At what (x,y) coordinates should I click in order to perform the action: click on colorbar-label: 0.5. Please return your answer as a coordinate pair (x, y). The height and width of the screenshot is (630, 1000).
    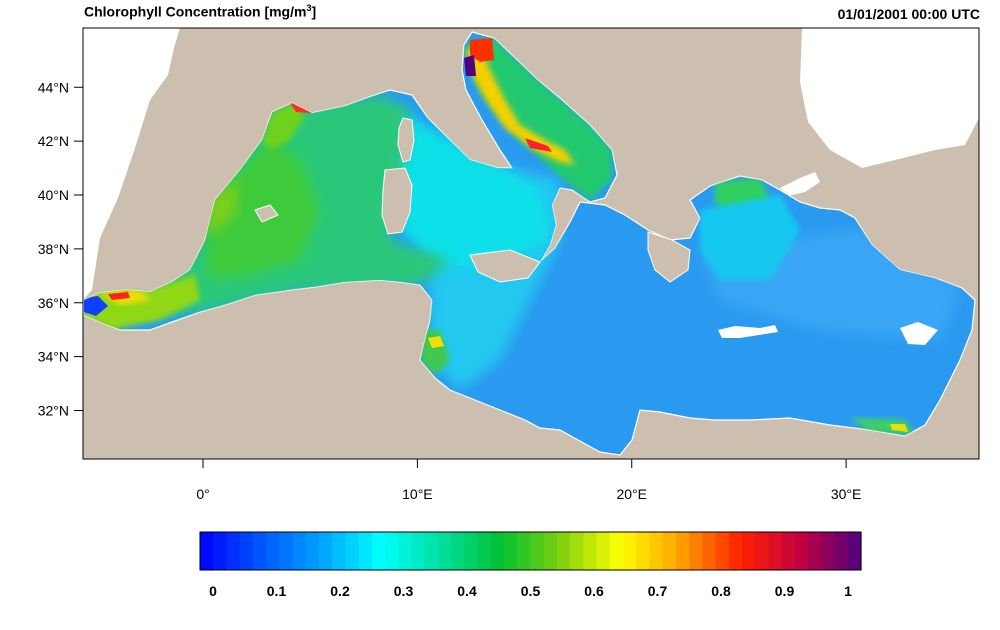
    Looking at the image, I should click on (531, 591).